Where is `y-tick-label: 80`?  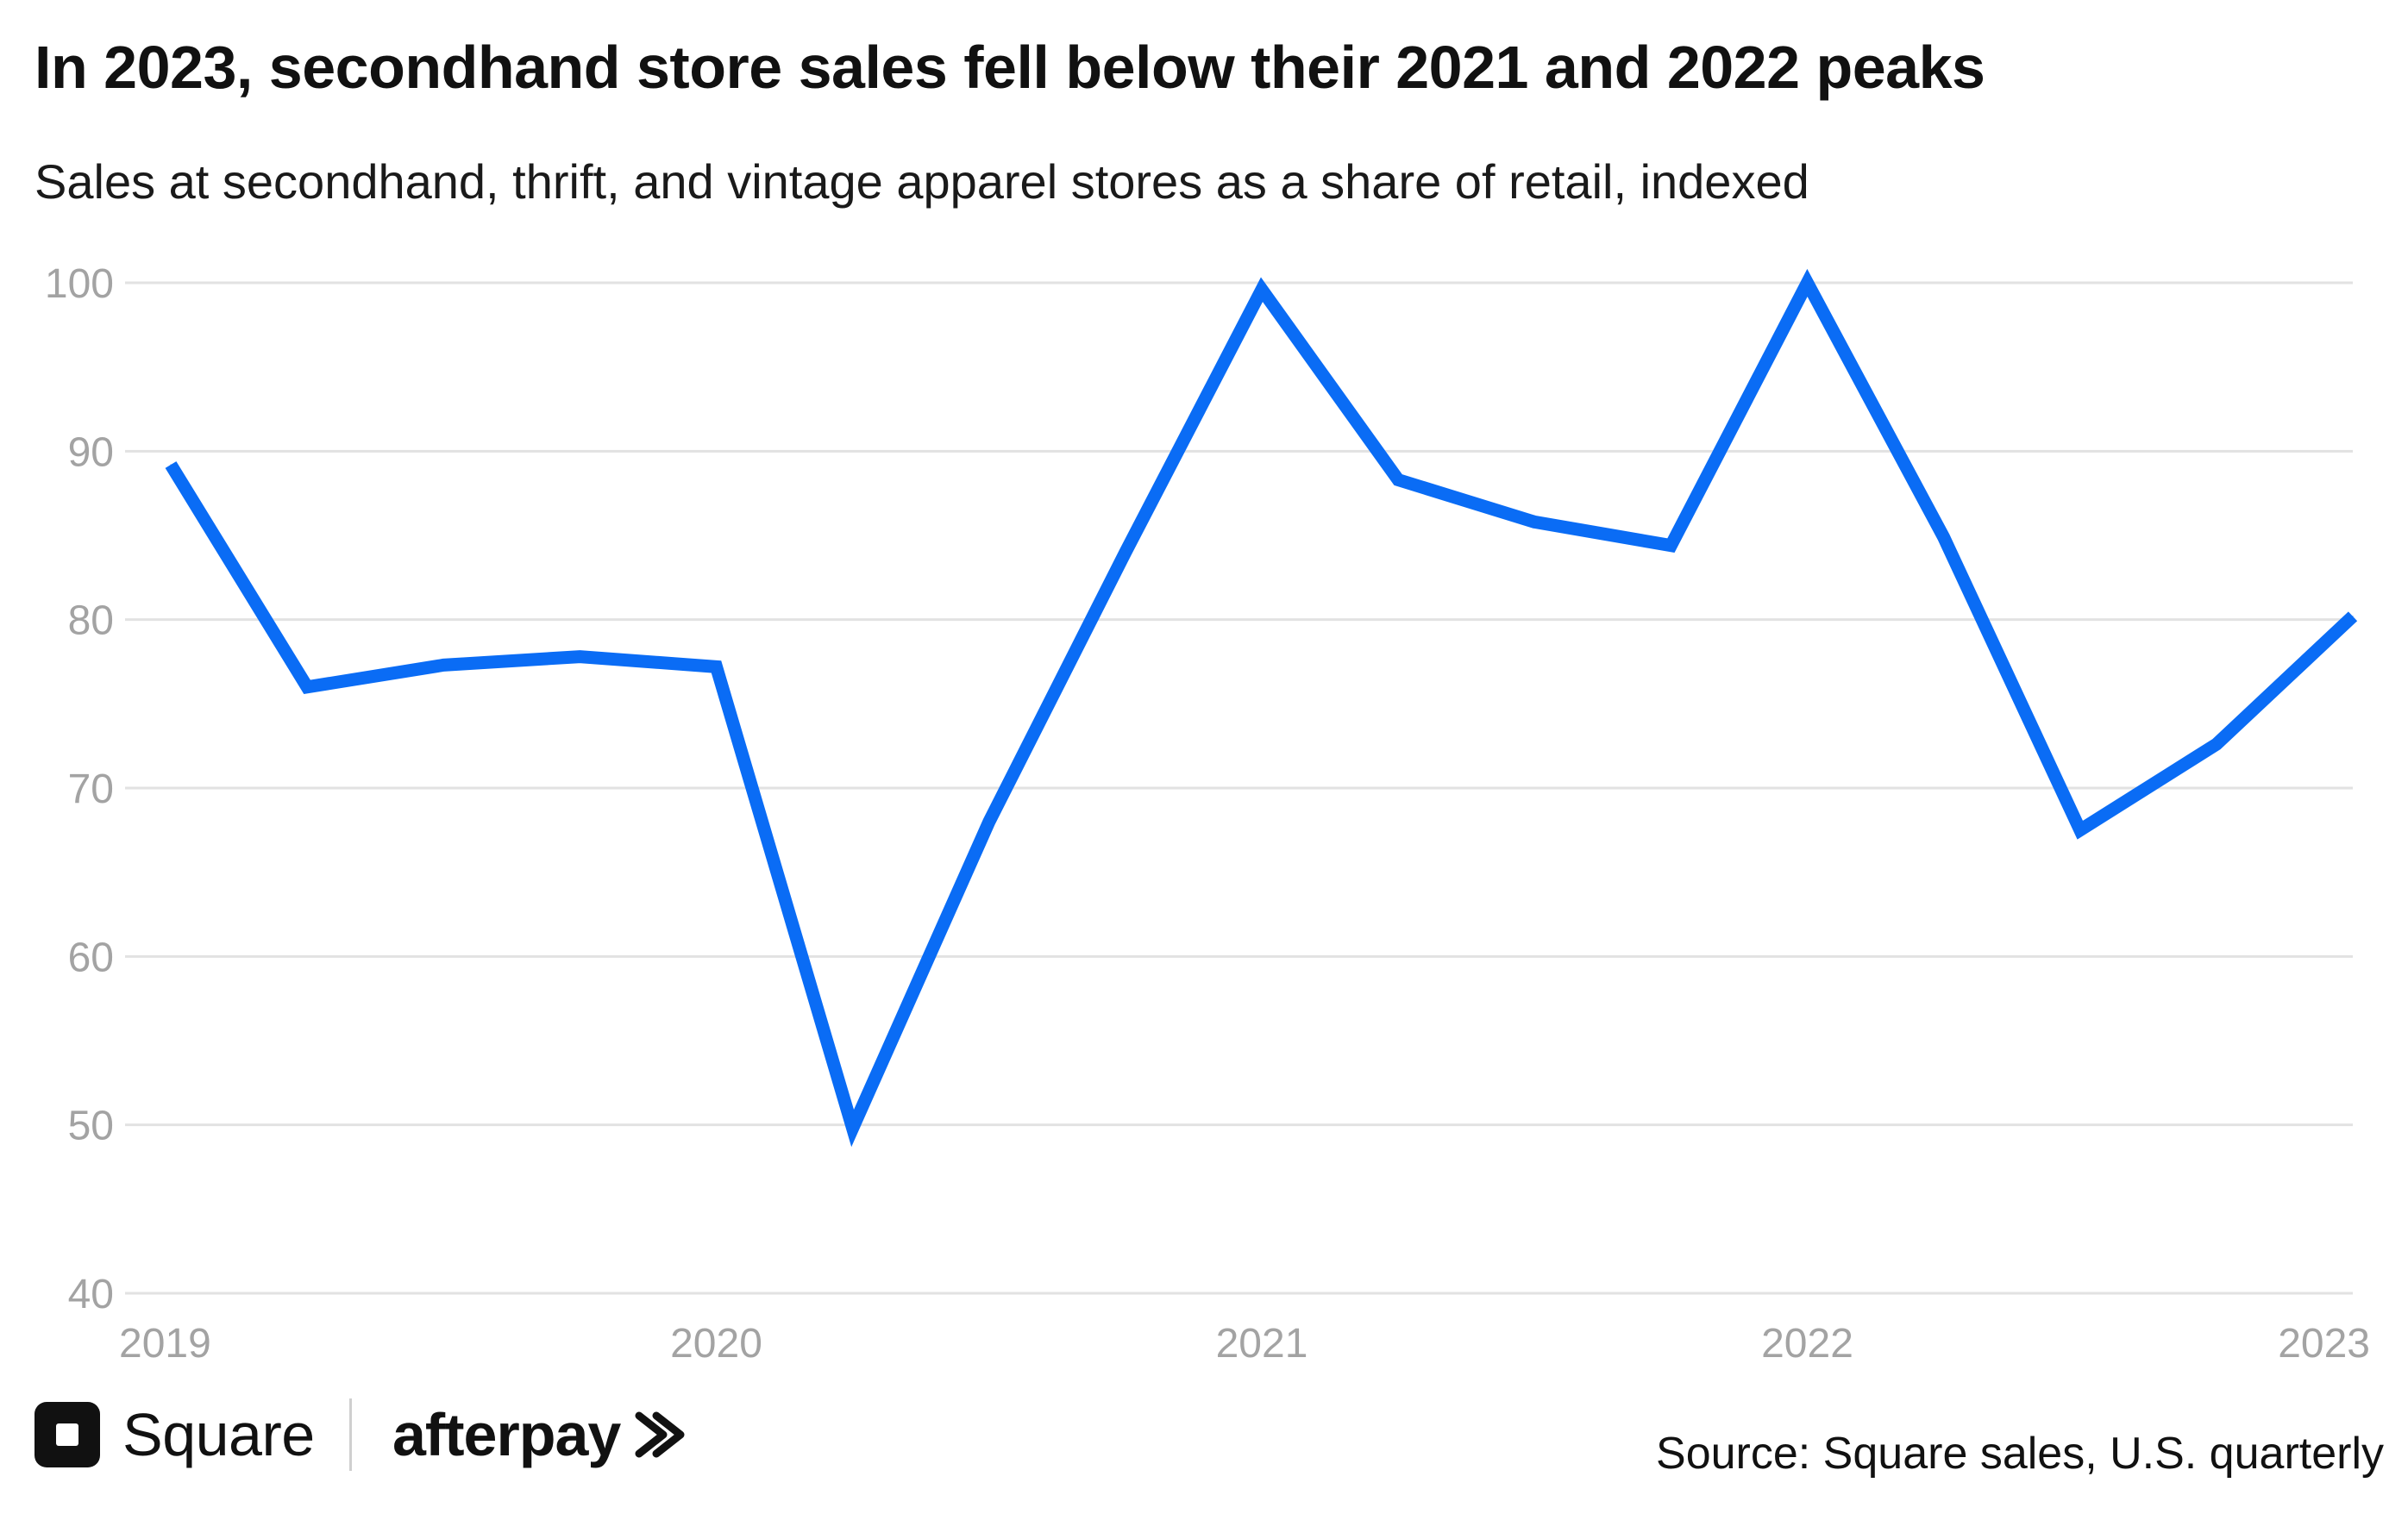
y-tick-label: 80 is located at coordinates (91, 621).